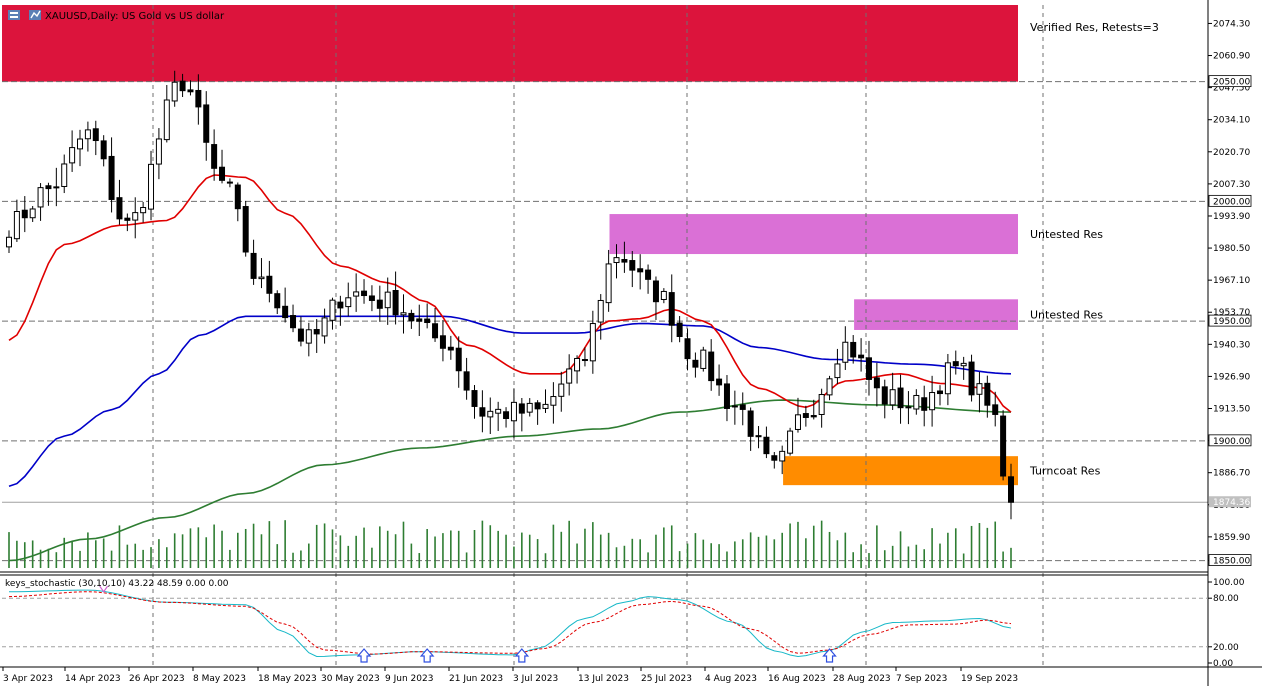  I want to click on stoch-tick-label: 80.00, so click(1226, 599).